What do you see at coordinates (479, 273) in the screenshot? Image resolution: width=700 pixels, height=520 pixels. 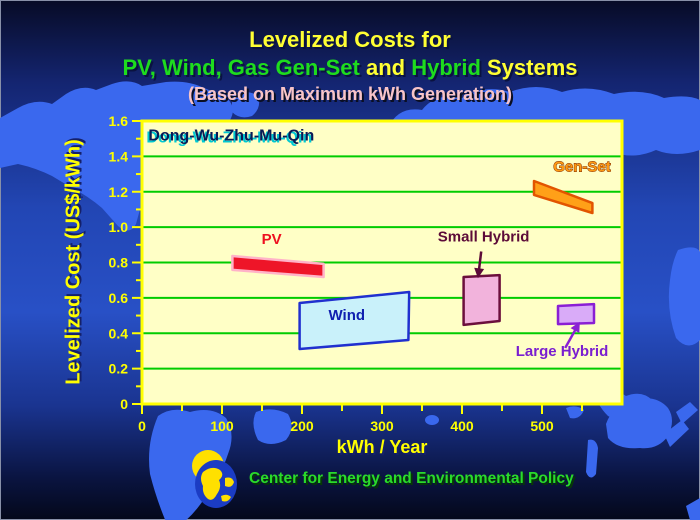 I see `arrow-head-small-hybrid` at bounding box center [479, 273].